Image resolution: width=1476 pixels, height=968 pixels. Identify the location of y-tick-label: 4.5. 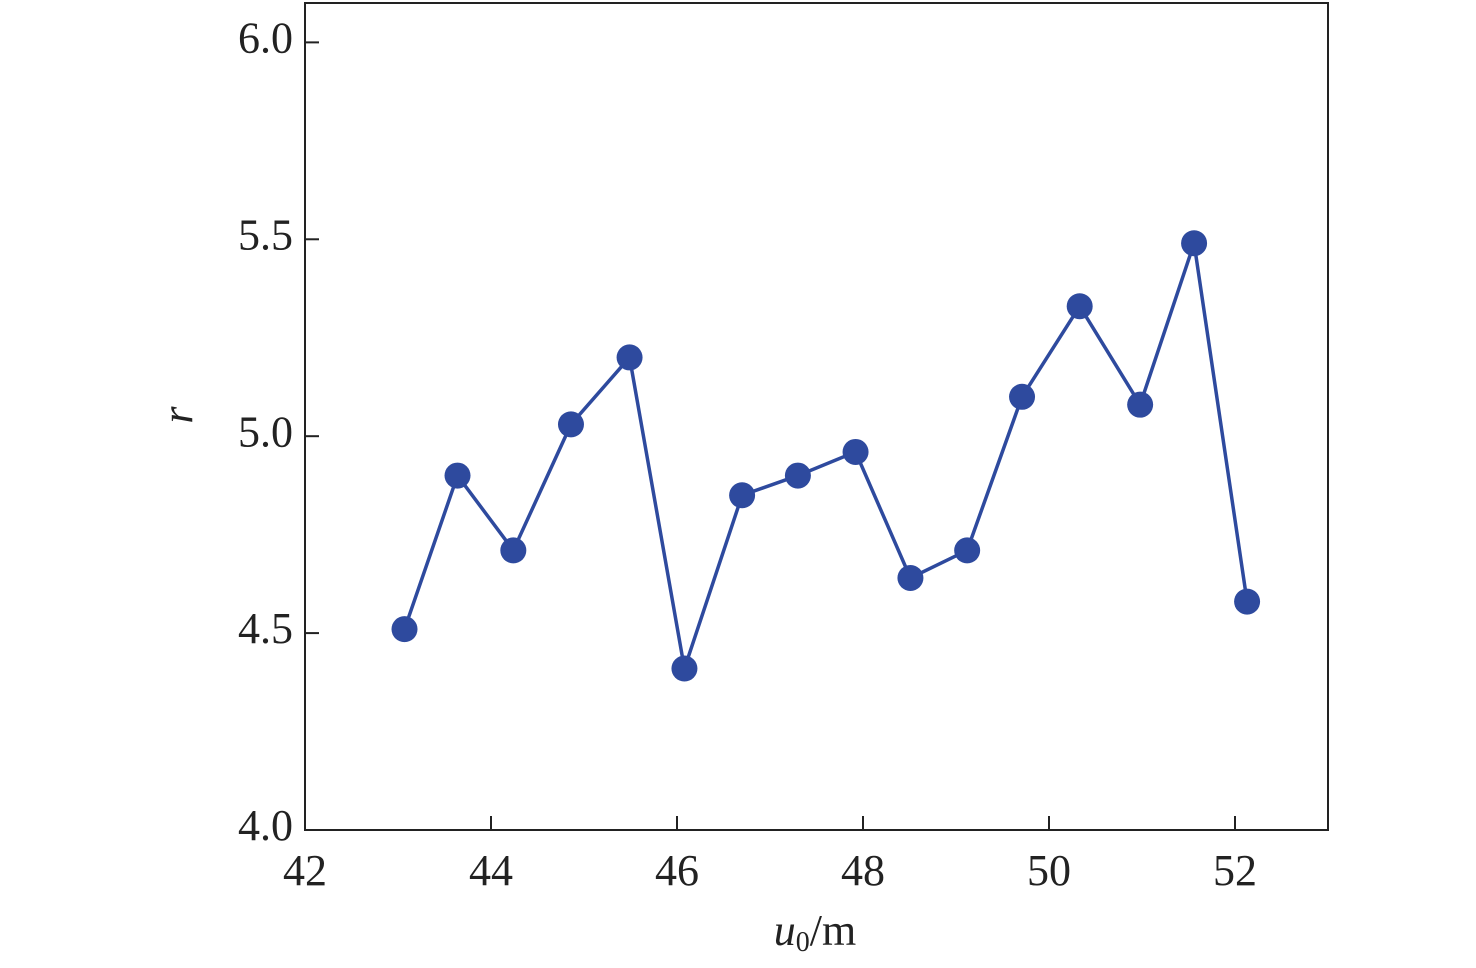
(265, 628).